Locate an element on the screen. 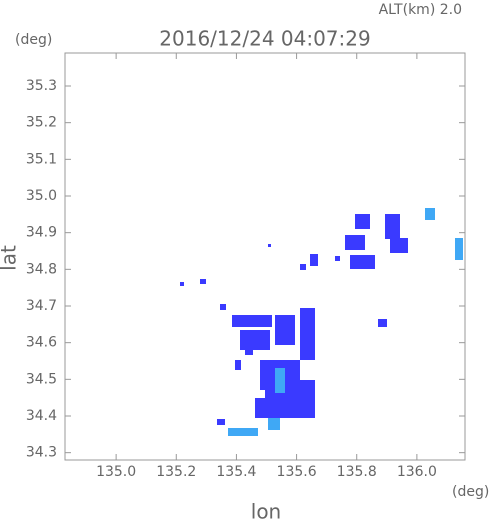 The image size is (491, 521). y-tick-label: 34.7 is located at coordinates (41, 306).